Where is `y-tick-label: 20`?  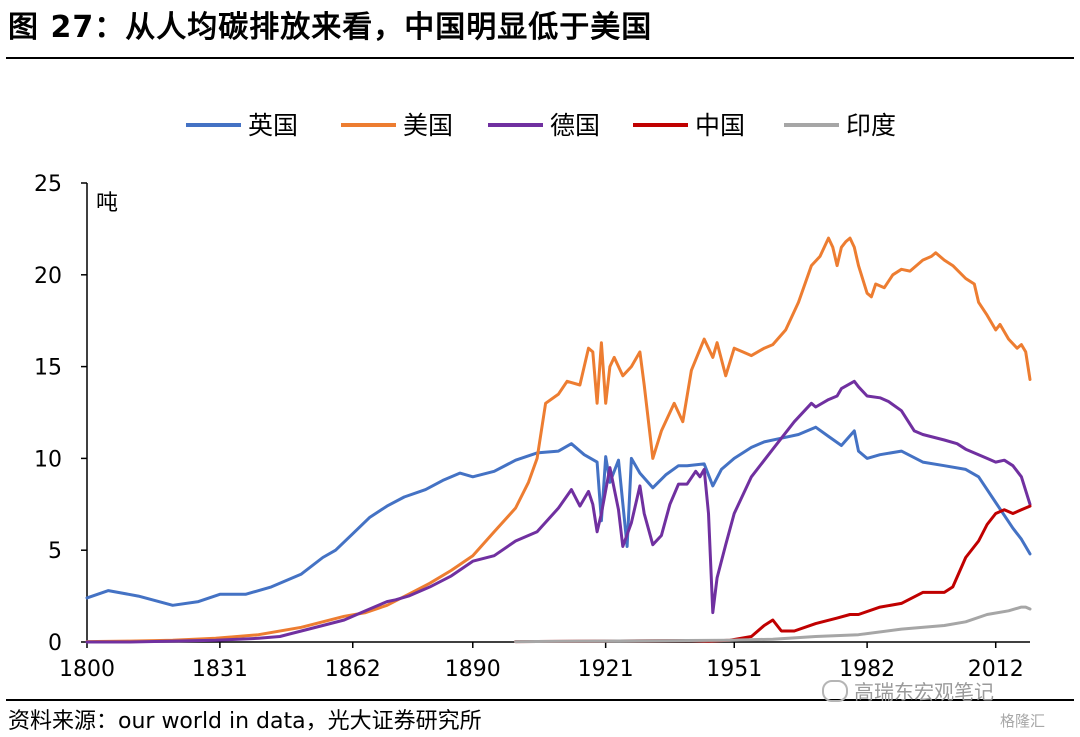
y-tick-label: 20 is located at coordinates (48, 276).